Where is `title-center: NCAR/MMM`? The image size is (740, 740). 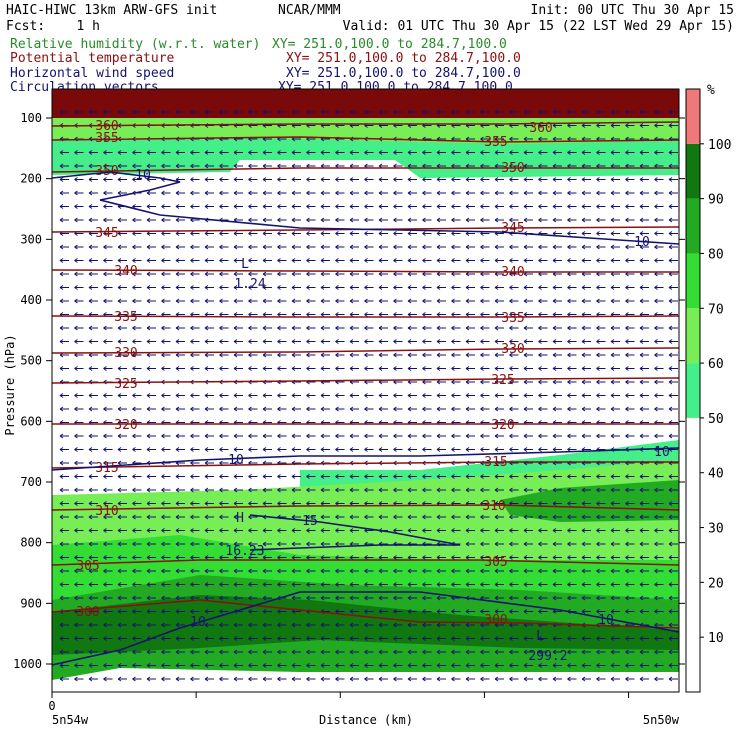
title-center: NCAR/MMM is located at coordinates (309, 10).